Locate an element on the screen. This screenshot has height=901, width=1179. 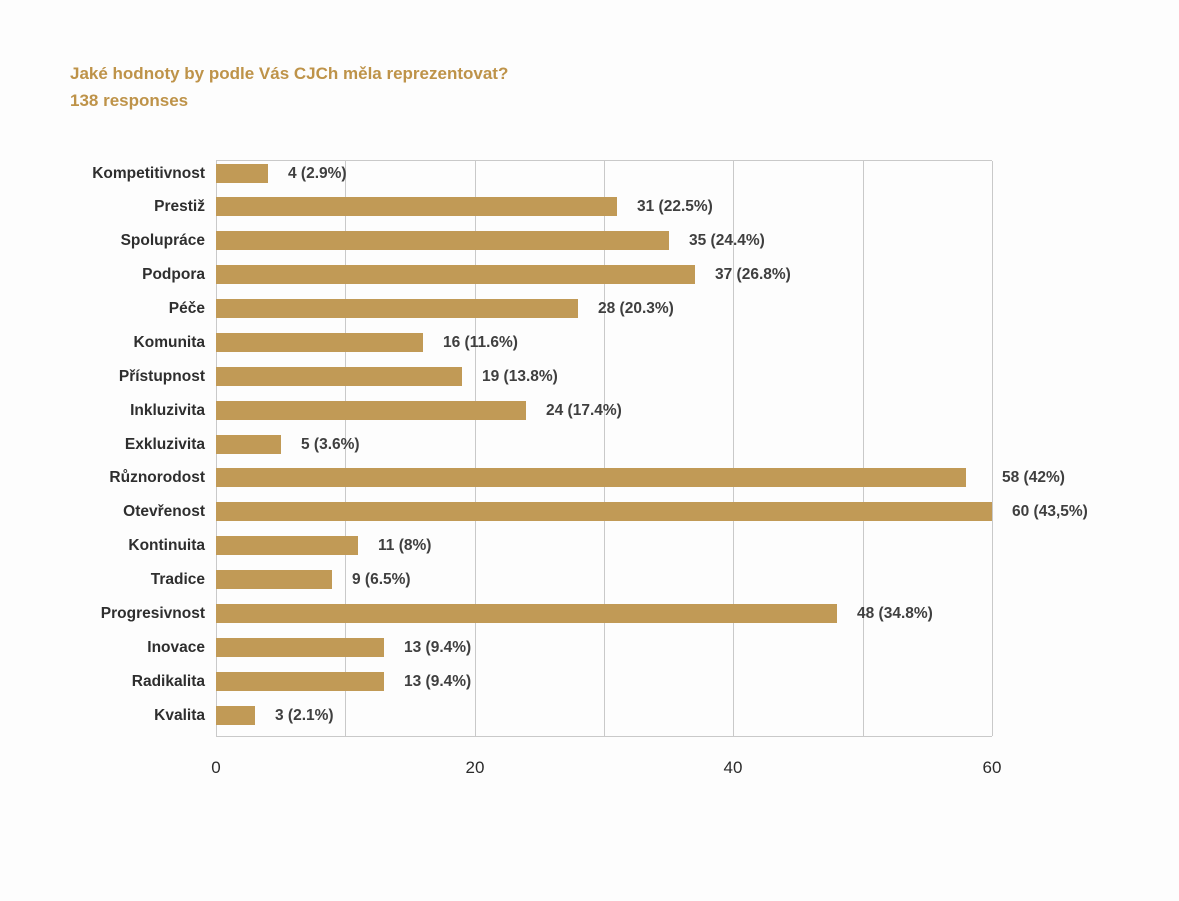
value-label-otevrenost: 60 (43,5%) is located at coordinates (1050, 511).